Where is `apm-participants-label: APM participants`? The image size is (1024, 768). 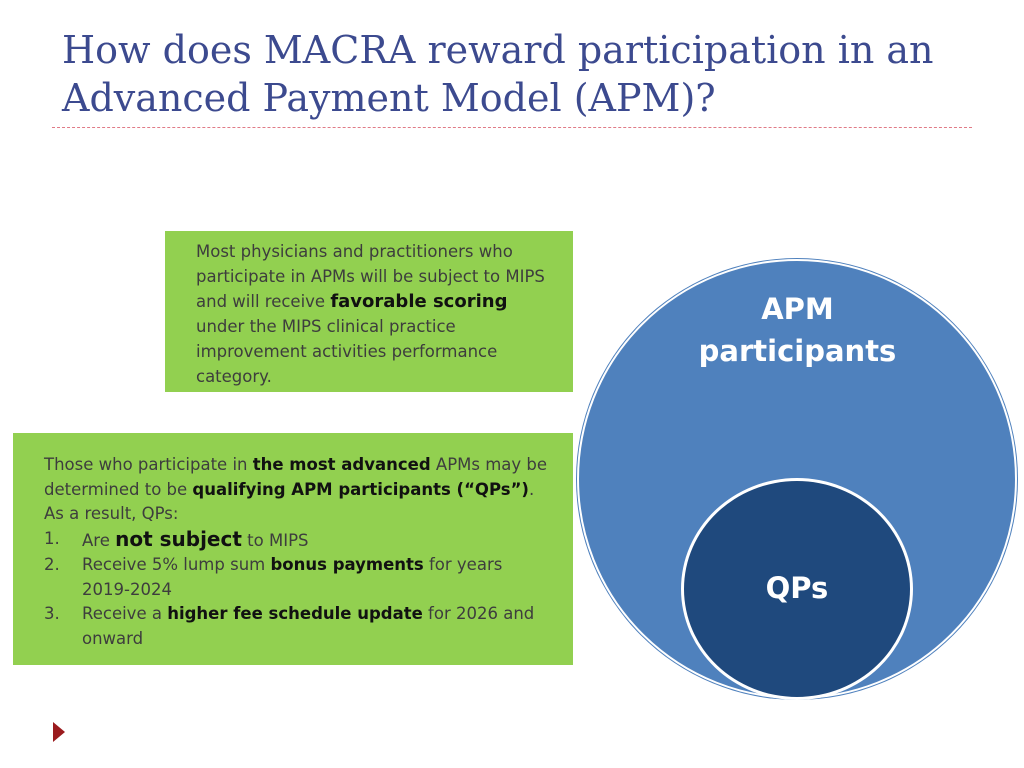
apm-participants-label: APM participants is located at coordinates (797, 330).